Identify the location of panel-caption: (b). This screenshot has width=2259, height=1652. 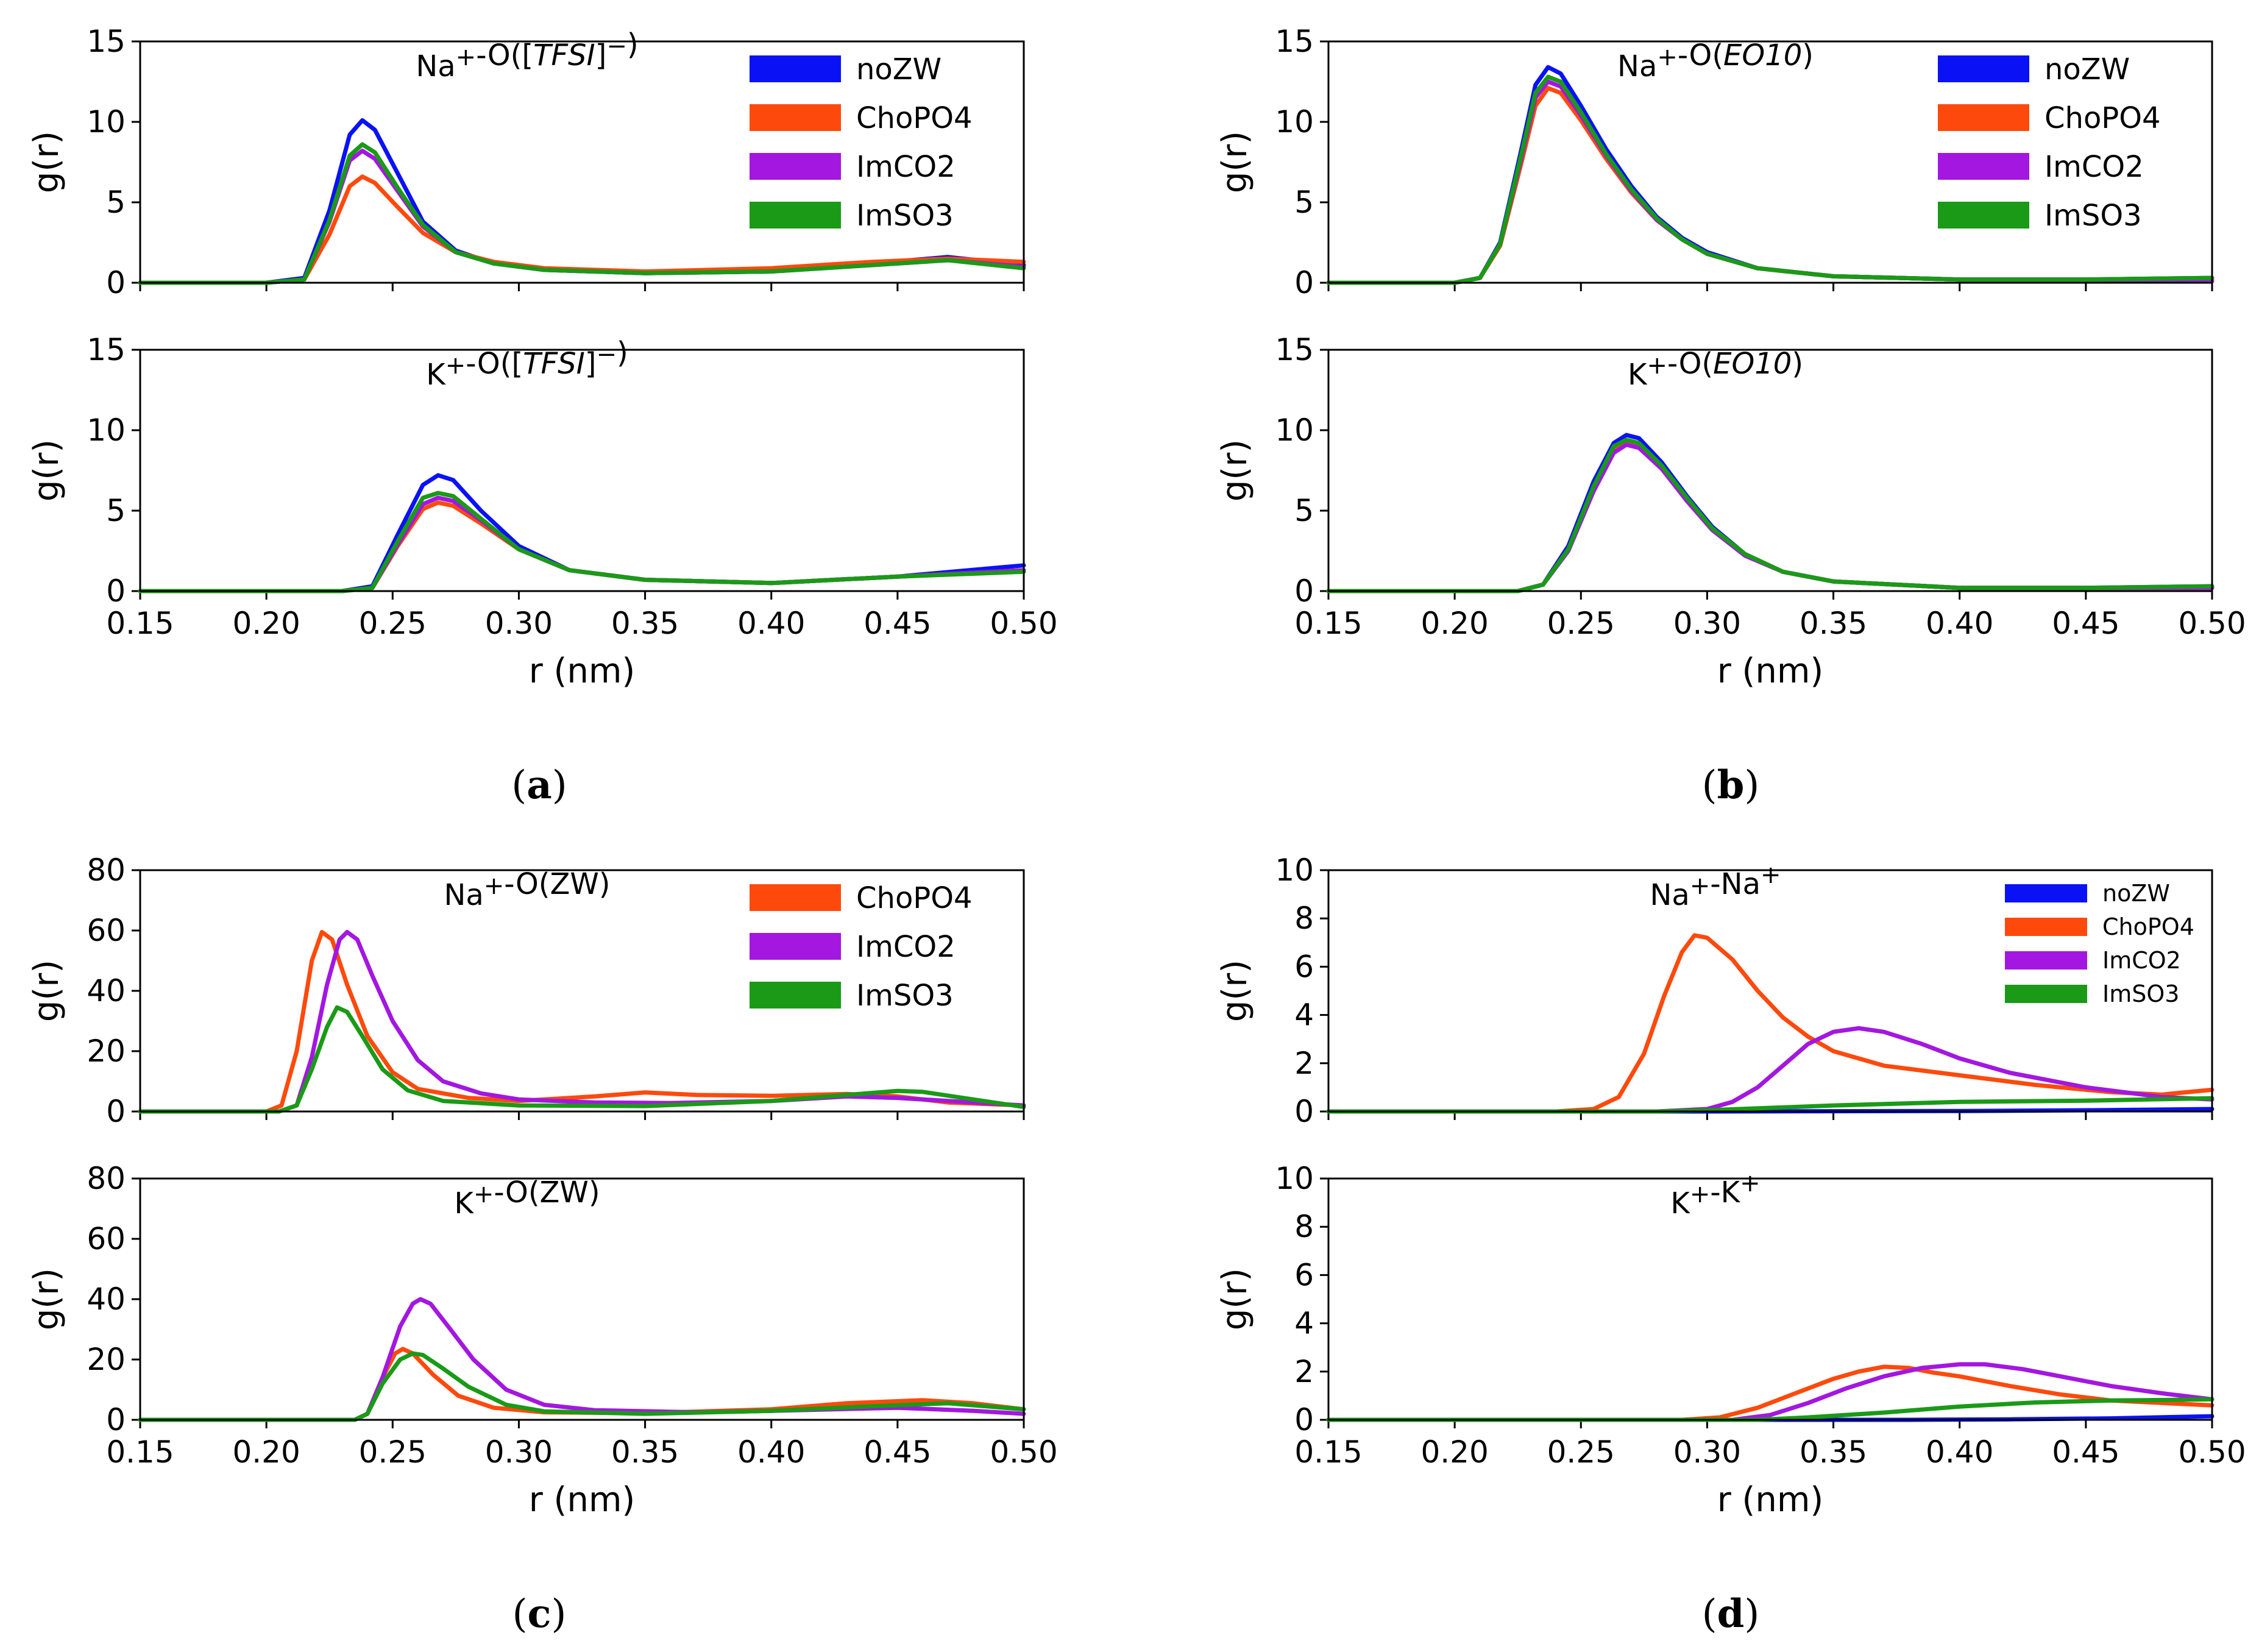
(1731, 785).